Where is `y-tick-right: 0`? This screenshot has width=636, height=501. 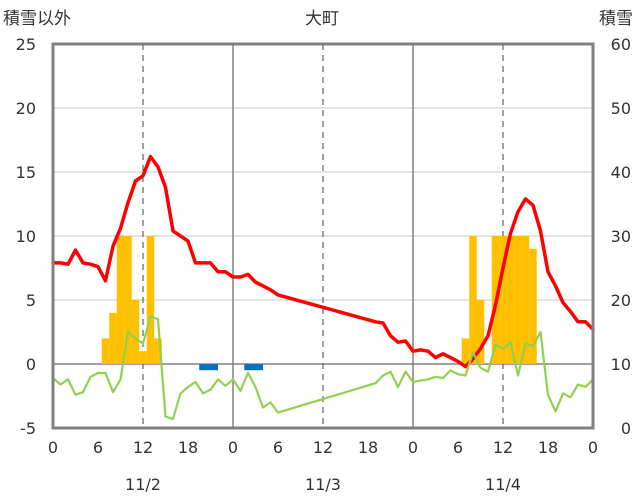 y-tick-right: 0 is located at coordinates (626, 428).